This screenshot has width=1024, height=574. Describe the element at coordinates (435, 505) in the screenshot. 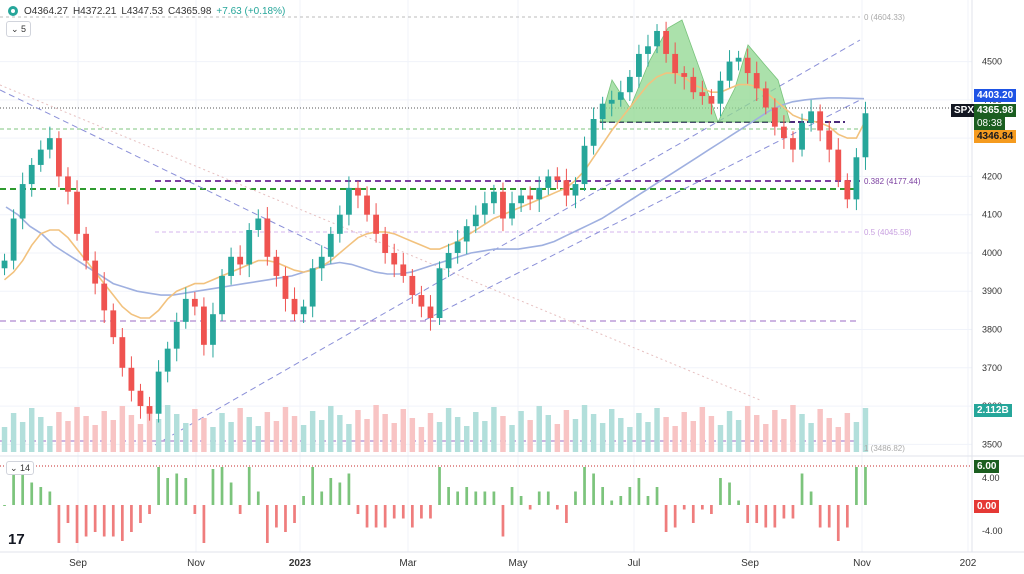

I see `oscillator-histogram` at that location.